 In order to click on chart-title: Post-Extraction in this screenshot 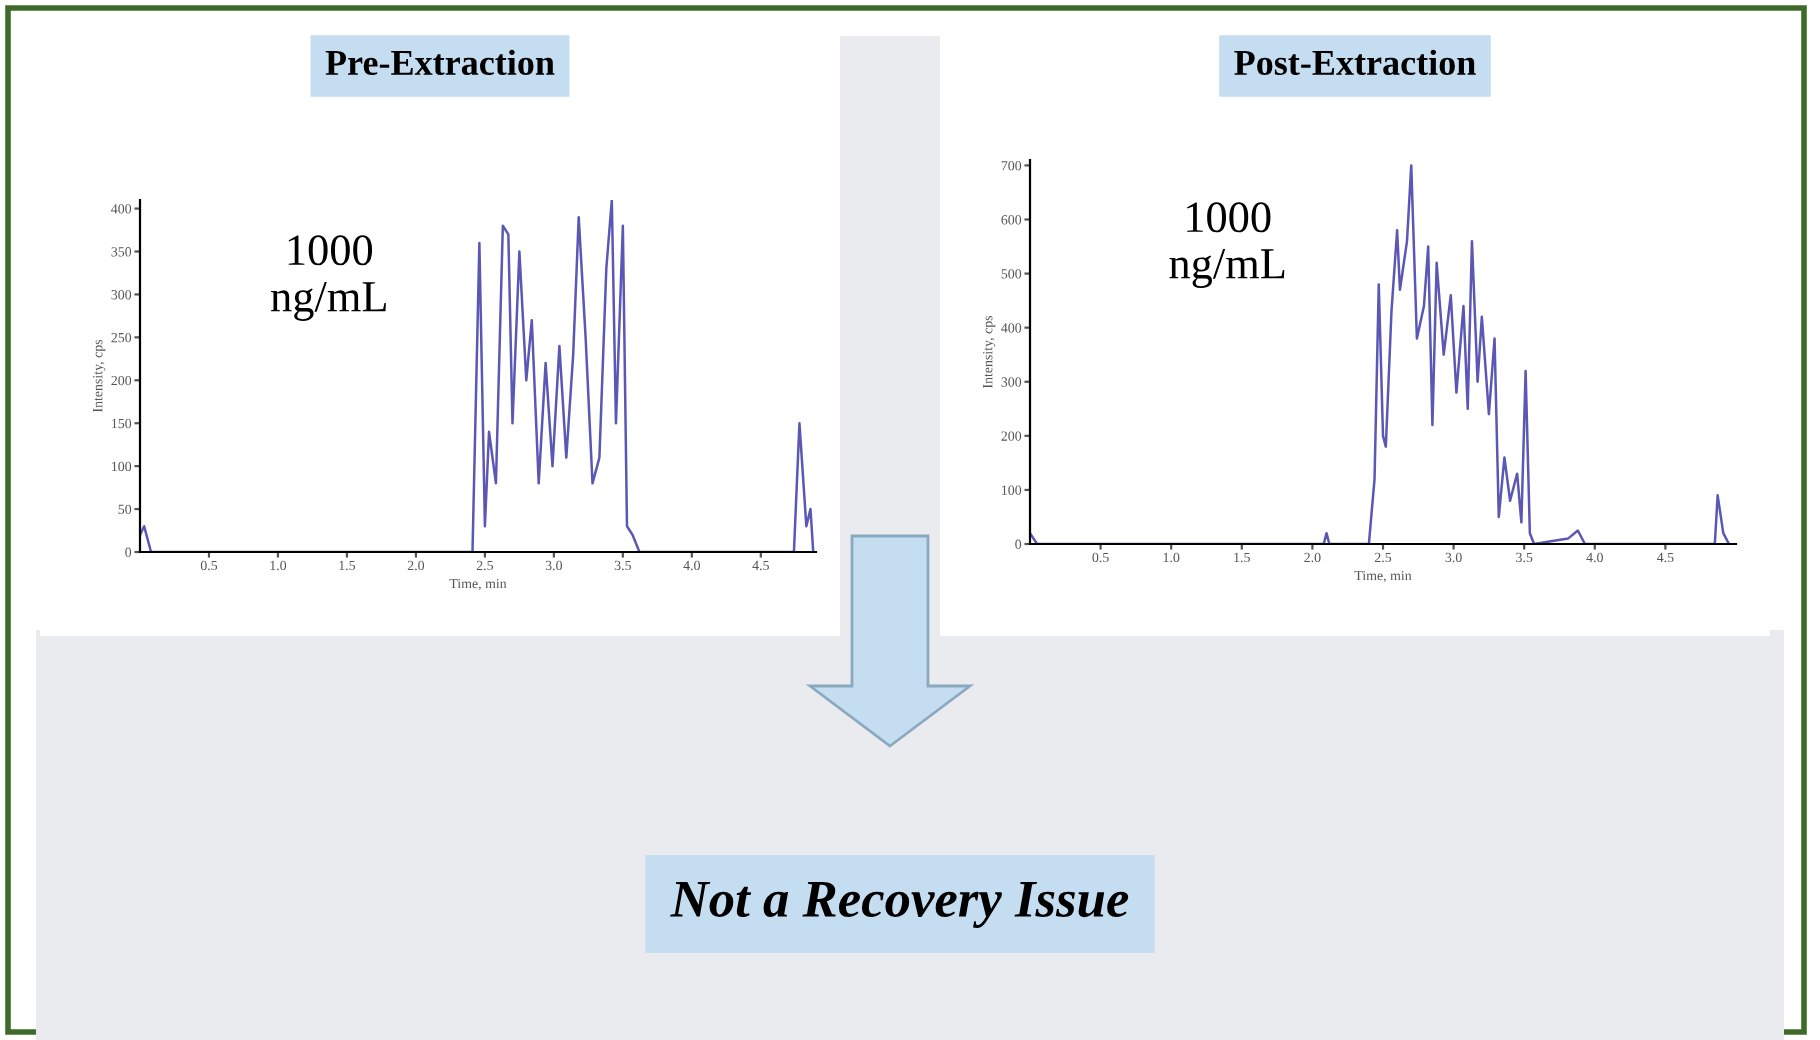, I will do `click(1355, 62)`.